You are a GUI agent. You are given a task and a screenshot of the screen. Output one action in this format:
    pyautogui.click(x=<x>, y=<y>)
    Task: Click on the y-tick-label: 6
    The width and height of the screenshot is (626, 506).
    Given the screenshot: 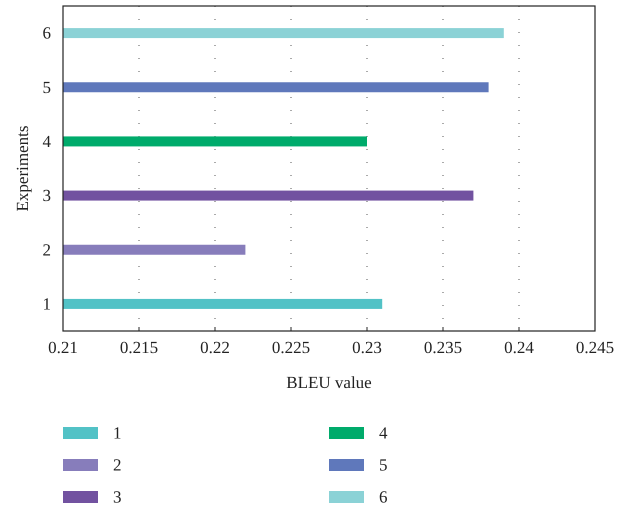 What is the action you would take?
    pyautogui.click(x=46, y=33)
    